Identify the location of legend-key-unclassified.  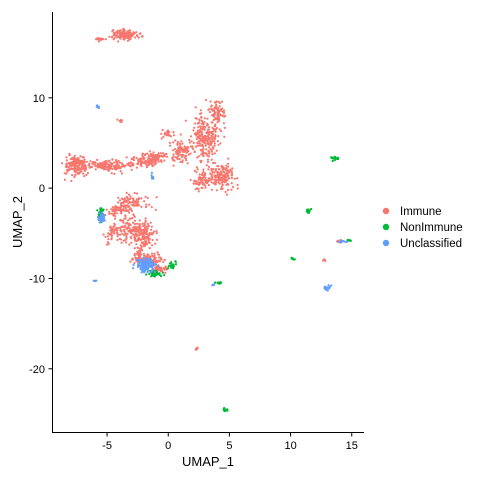
(386, 243).